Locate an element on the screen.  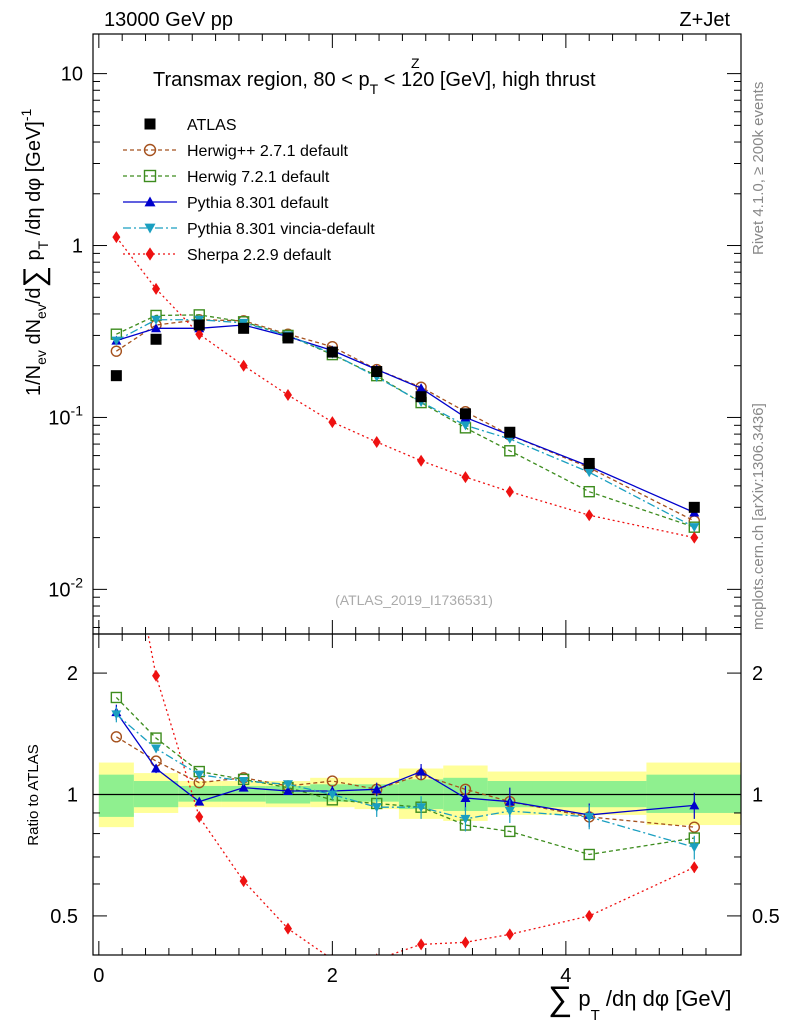
ylabel-sub-2: ev is located at coordinates (41, 311).